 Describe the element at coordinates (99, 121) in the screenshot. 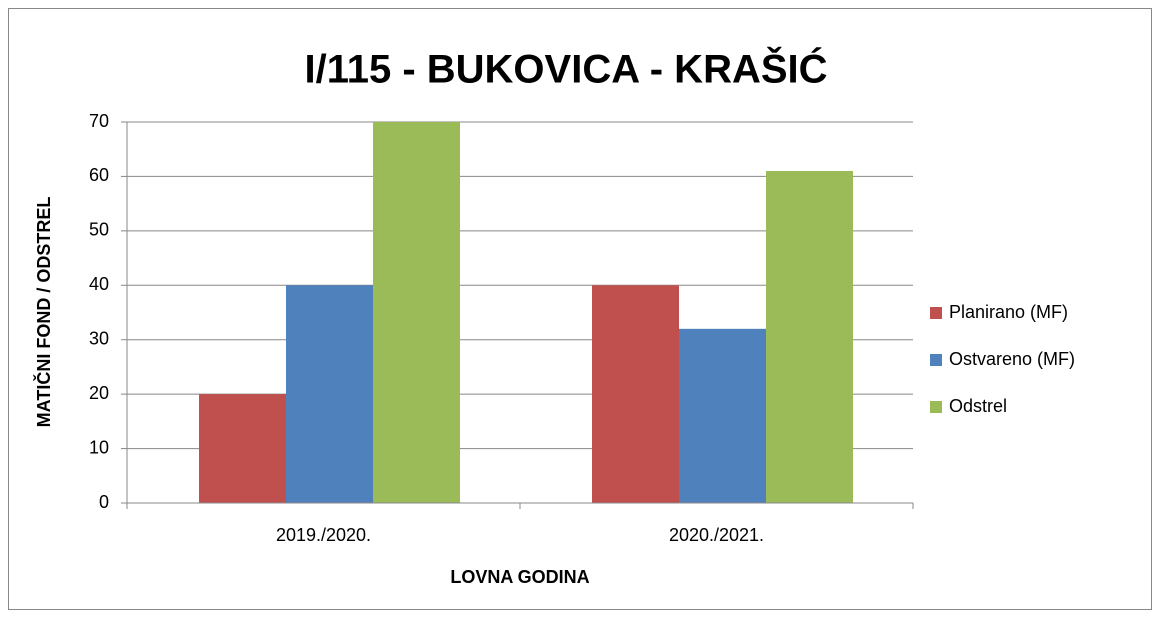

I see `y-tick-label: 70` at that location.